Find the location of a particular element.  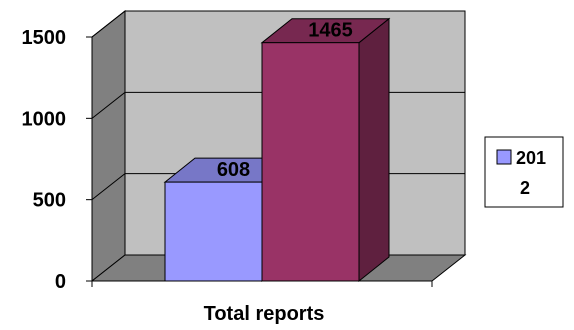

data-labels: 608 1465 is located at coordinates (285, 100).